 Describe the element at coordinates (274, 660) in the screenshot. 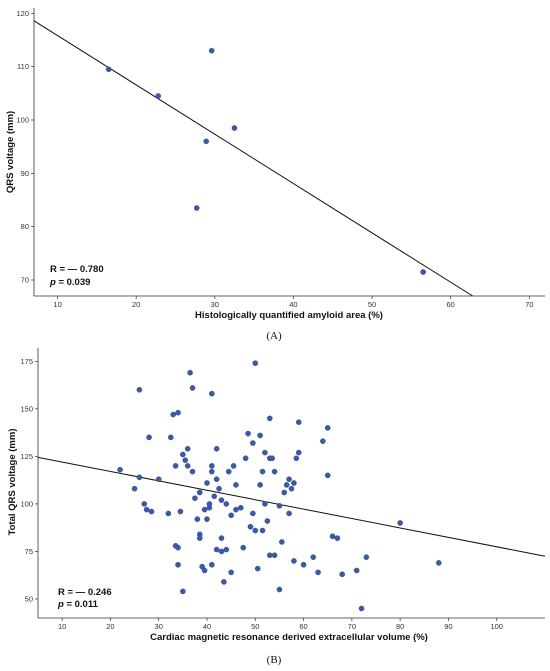

I see `panel-b-label: (B)` at that location.